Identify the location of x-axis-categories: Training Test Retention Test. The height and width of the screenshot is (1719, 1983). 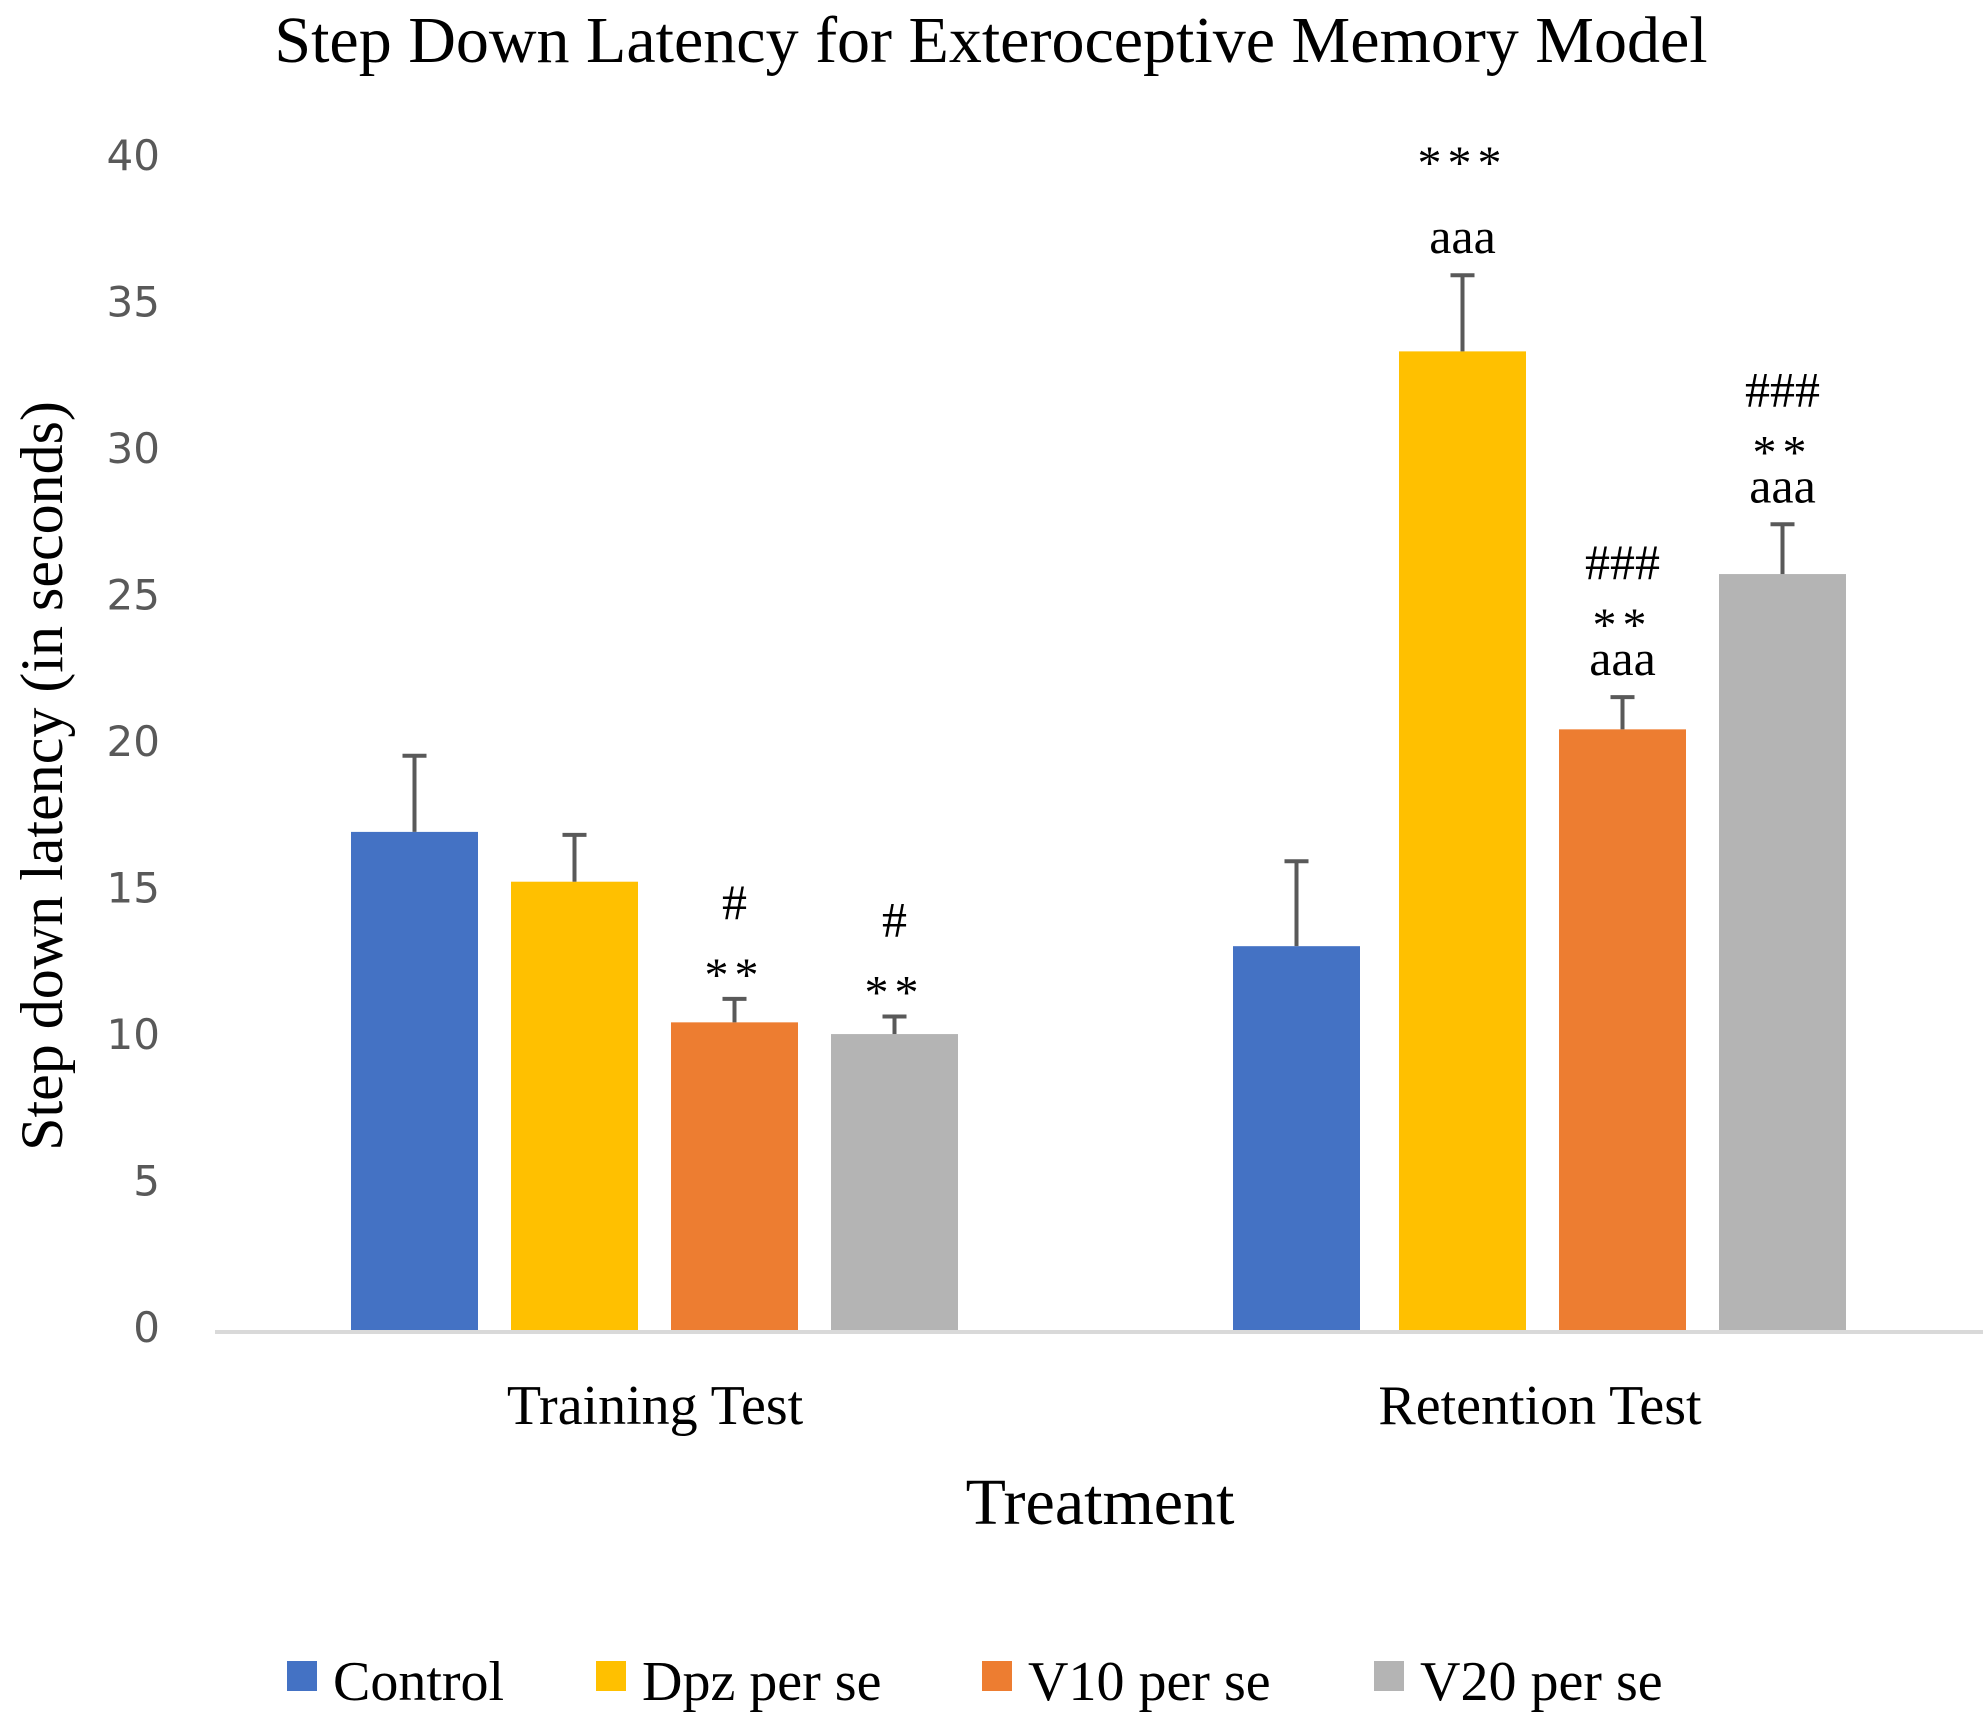
(1104, 1406).